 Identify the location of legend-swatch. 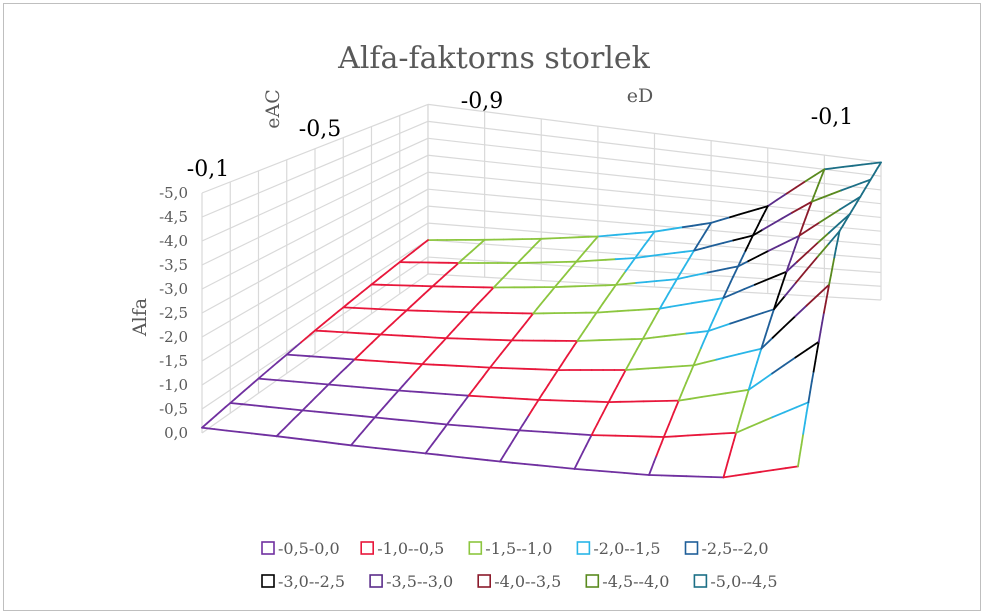
(367, 548).